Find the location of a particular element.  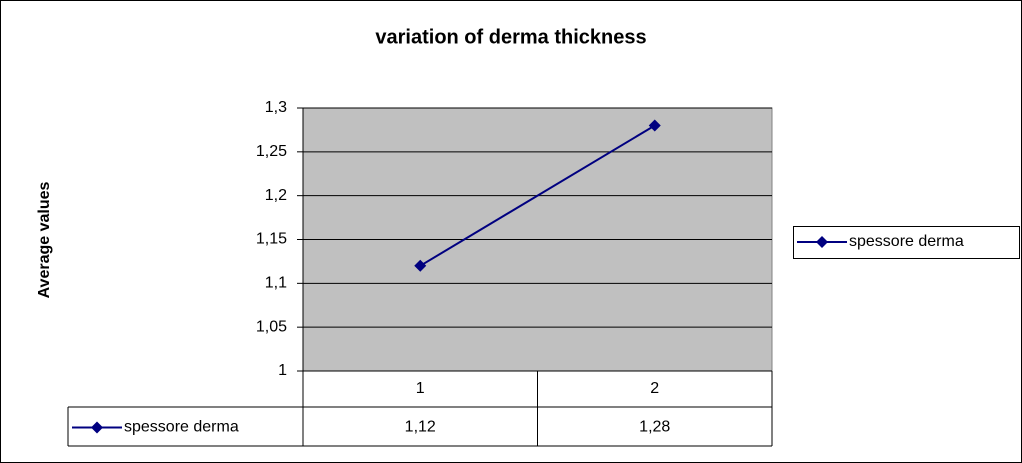

y-tick-label: 1,1 is located at coordinates (276, 283).